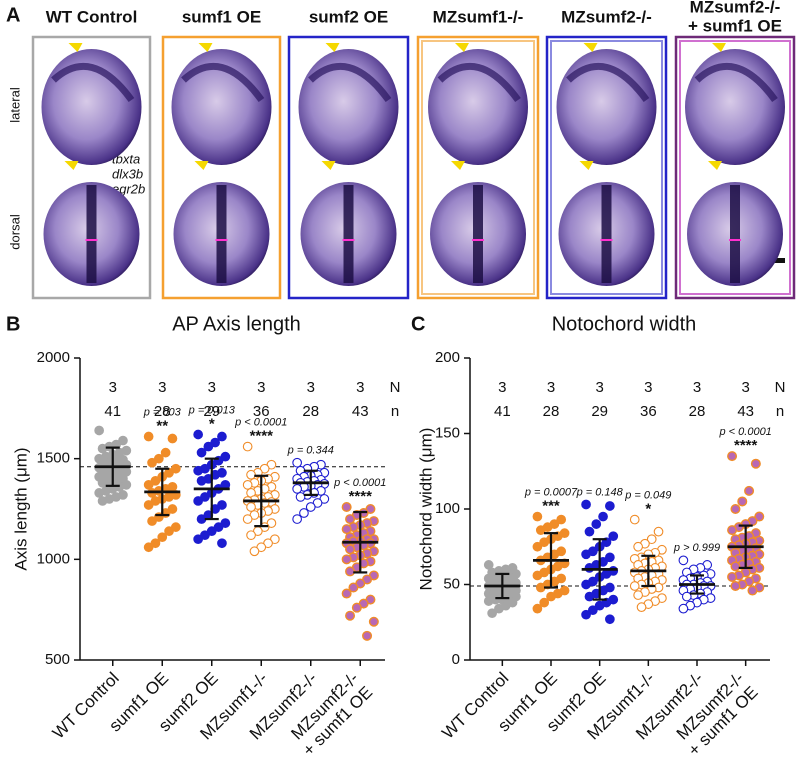  What do you see at coordinates (780, 411) in the screenshot?
I see `count-label: n` at bounding box center [780, 411].